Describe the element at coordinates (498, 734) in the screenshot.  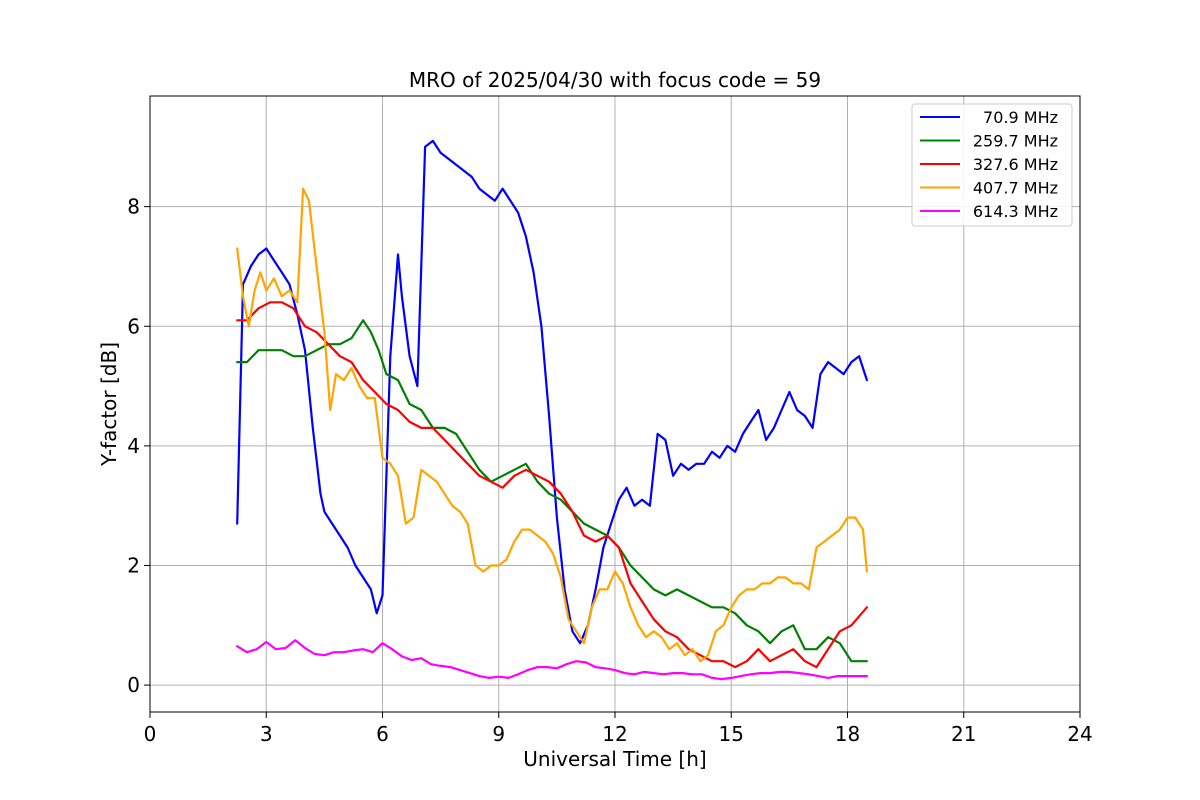
I see `x-tick-label: 9` at that location.